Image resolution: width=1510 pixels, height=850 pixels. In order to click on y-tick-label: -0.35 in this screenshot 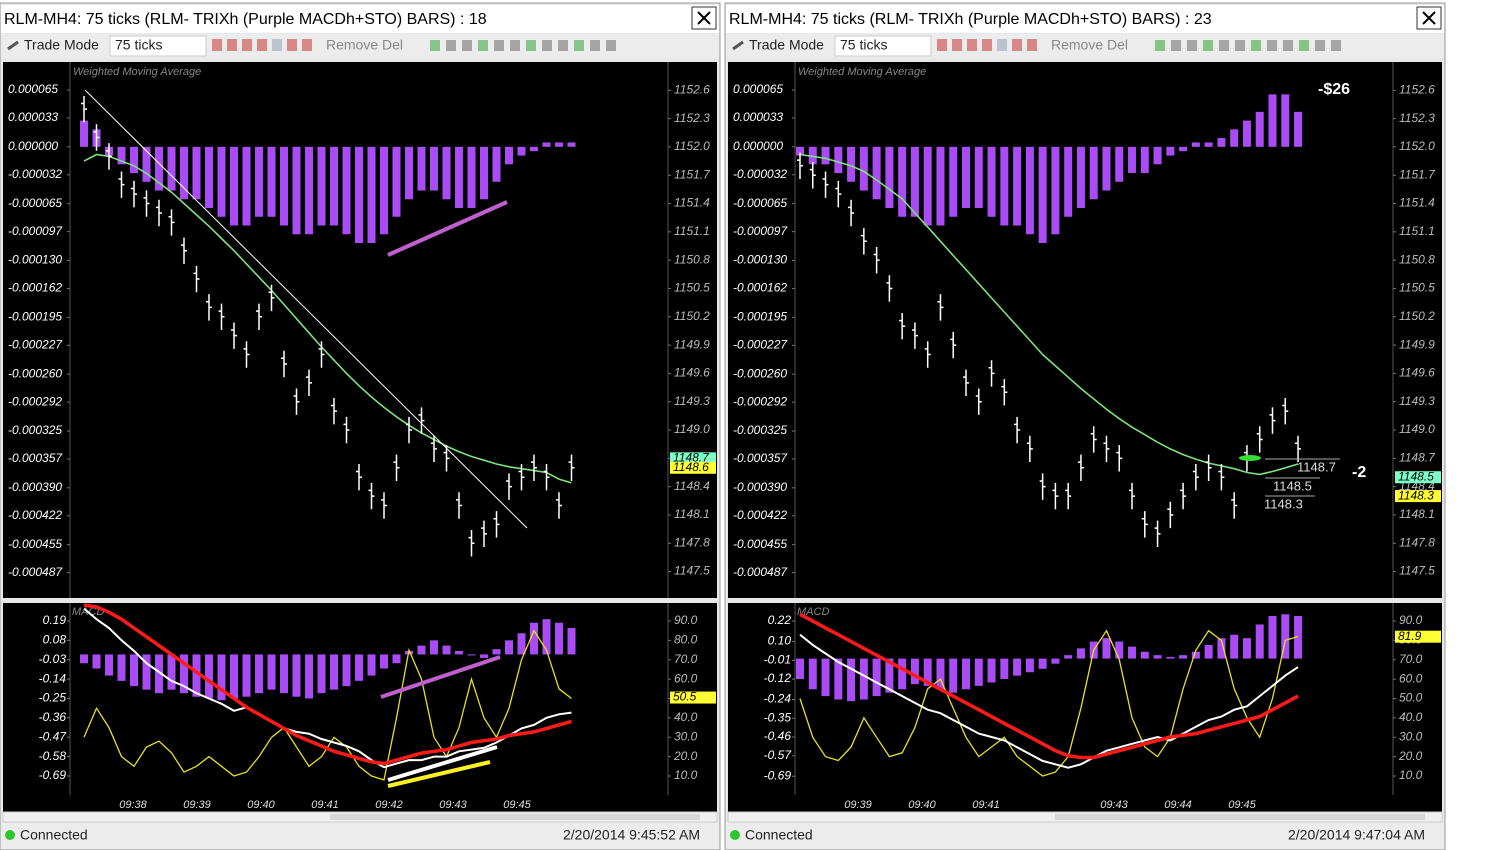, I will do `click(778, 717)`.